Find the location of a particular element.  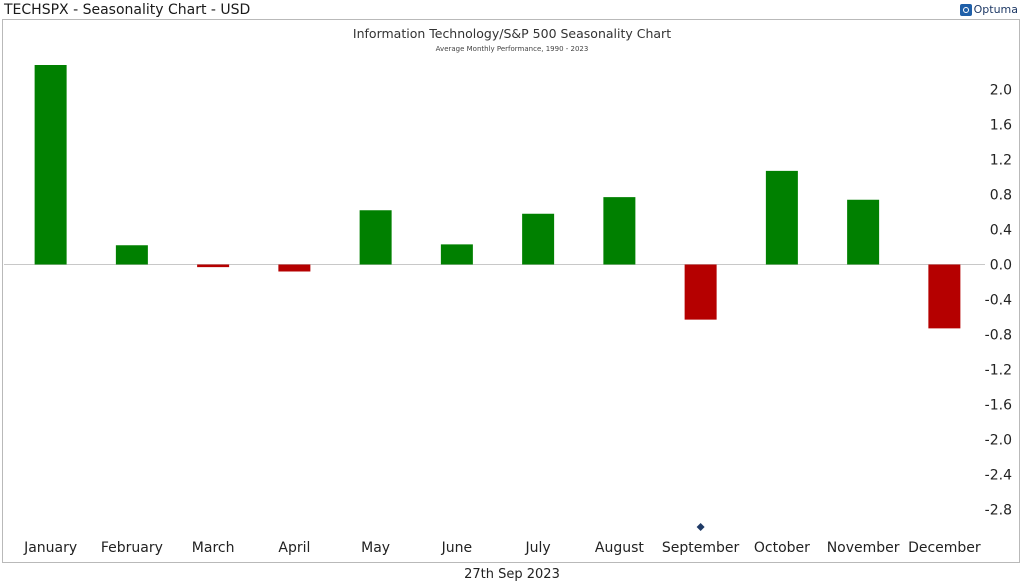

bar-september is located at coordinates (700, 292).